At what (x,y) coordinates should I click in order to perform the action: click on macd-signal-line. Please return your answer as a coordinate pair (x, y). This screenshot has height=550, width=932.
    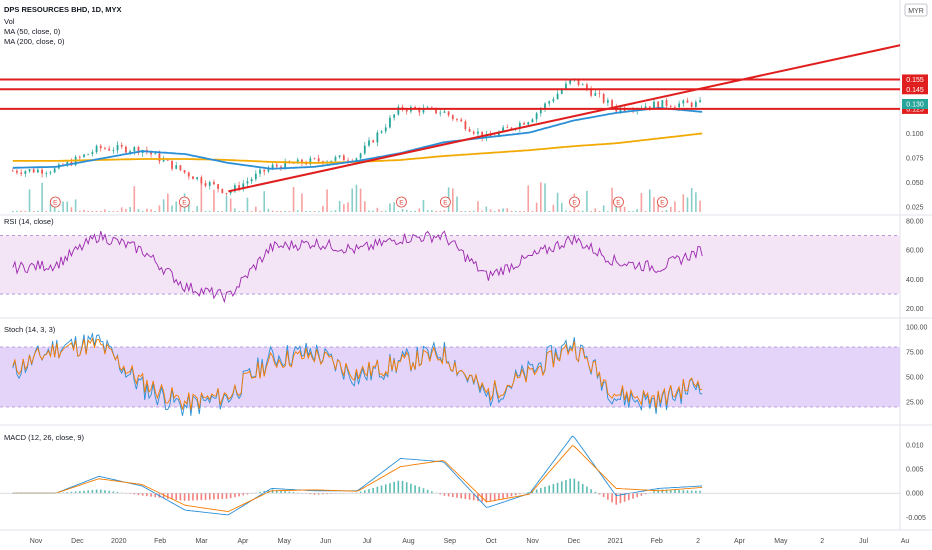
    Looking at the image, I should click on (357, 478).